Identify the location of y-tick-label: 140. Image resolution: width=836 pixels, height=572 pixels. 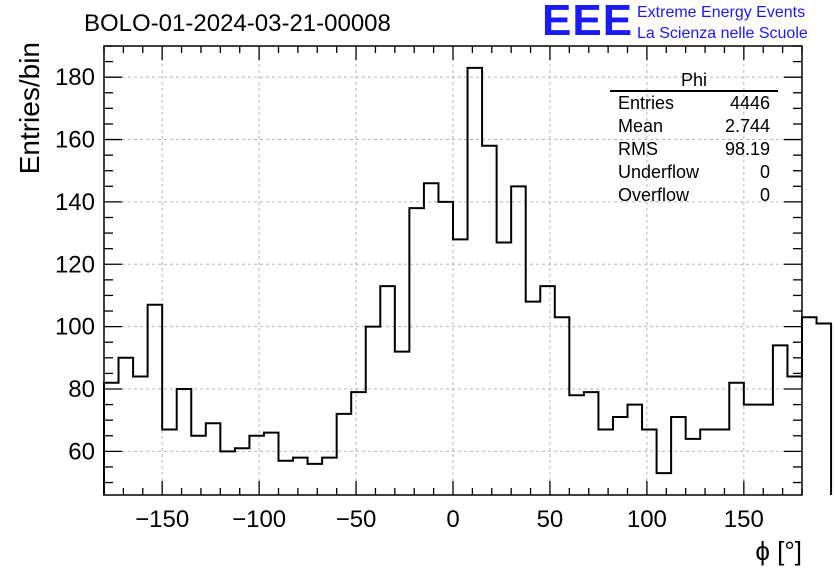
(75, 202).